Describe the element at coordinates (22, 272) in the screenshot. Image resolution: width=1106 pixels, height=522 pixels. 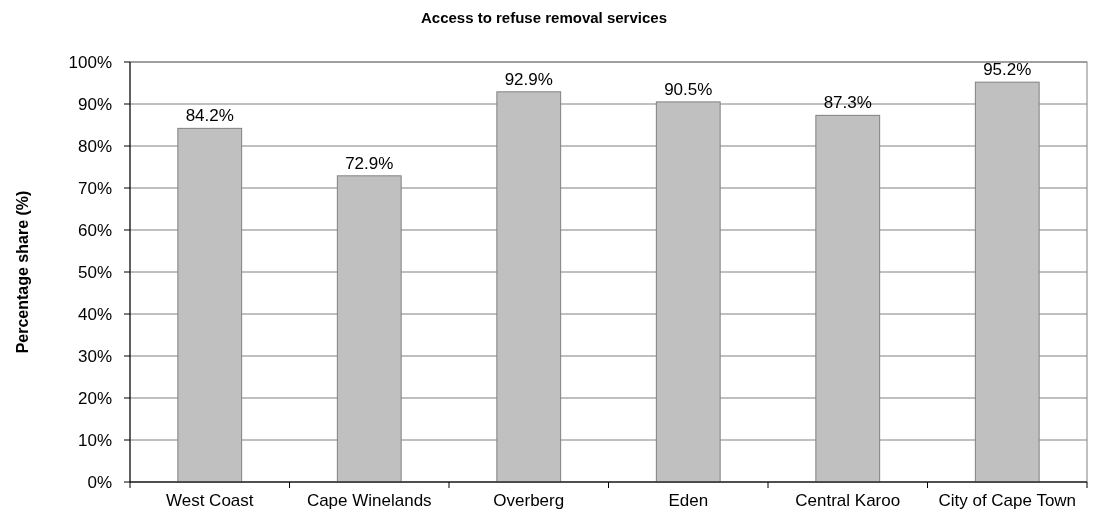
I see `y-axis-title: Percentage share (%)` at that location.